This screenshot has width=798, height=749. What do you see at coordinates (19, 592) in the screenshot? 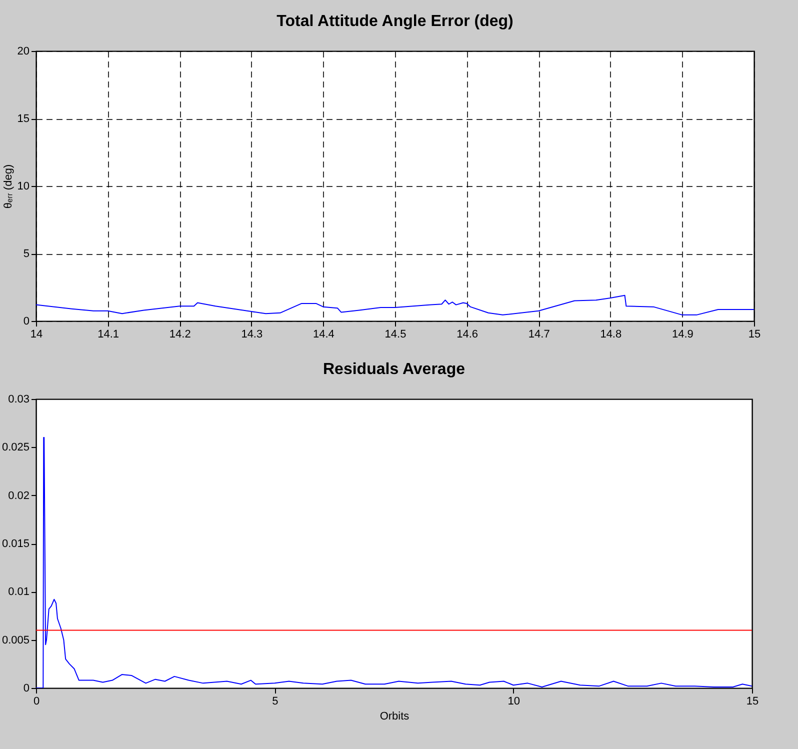
I see `y-tick-label: 0.01` at bounding box center [19, 592].